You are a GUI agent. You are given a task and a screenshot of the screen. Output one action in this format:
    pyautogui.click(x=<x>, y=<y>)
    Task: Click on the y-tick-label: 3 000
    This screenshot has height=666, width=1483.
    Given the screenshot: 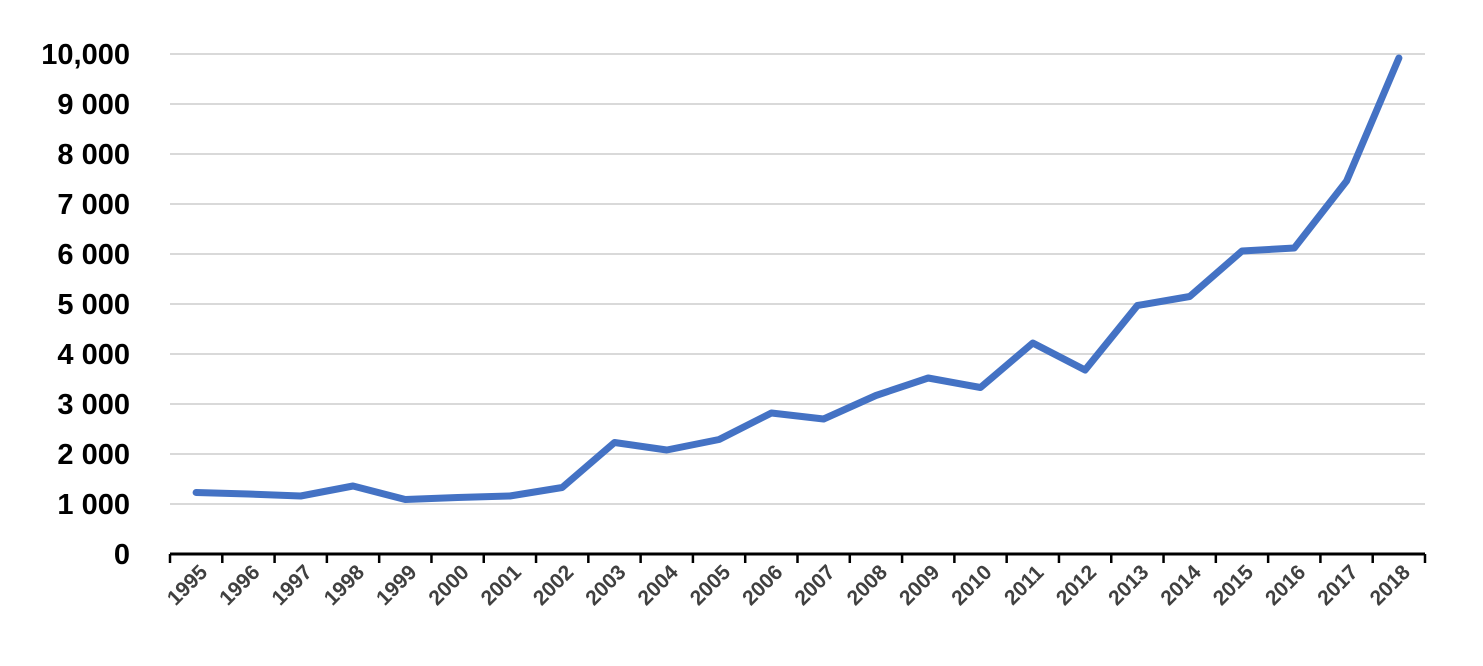 What is the action you would take?
    pyautogui.click(x=93, y=405)
    